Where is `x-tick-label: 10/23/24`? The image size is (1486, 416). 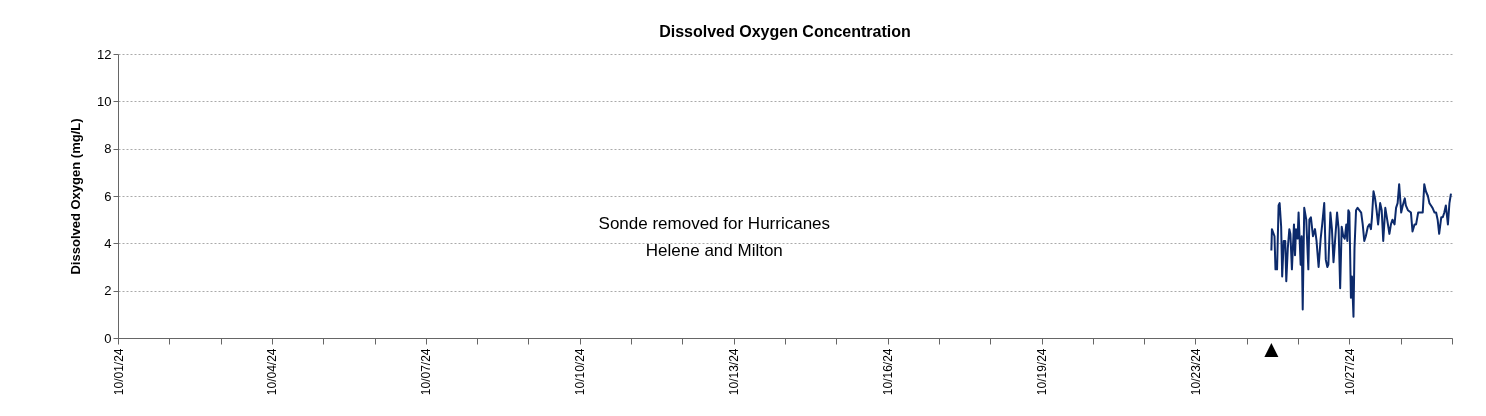 x-tick-label: 10/23/24 is located at coordinates (1195, 372).